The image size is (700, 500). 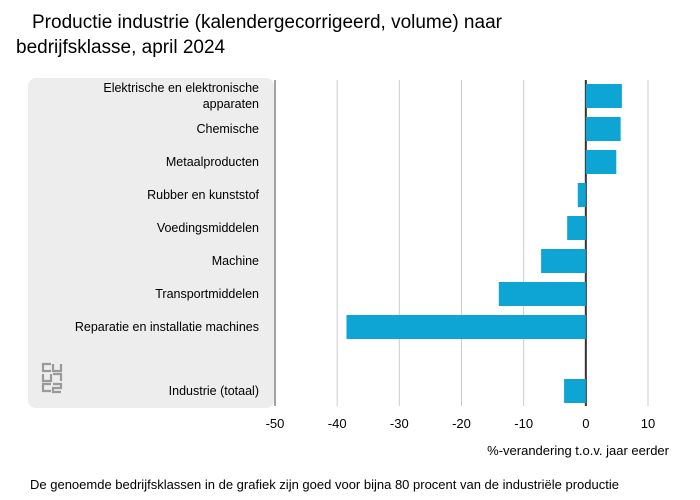 I want to click on x-tick-label: 0, so click(x=585, y=423).